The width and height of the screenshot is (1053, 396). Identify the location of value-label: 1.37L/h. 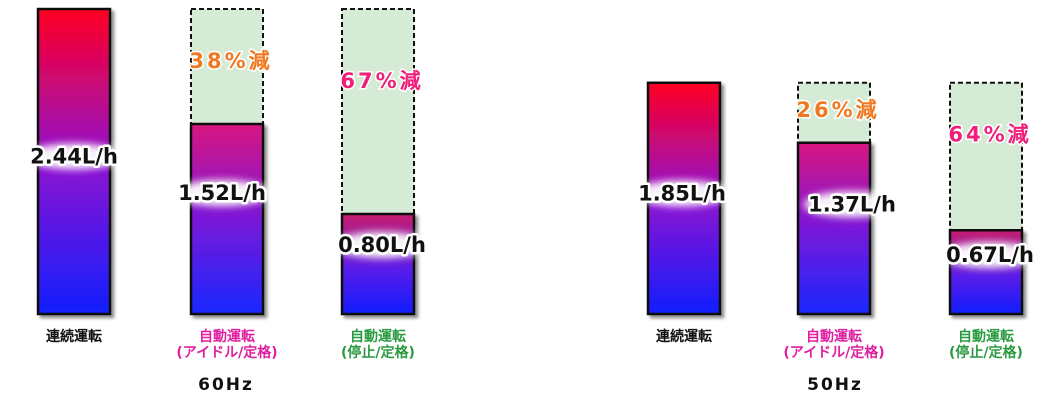
(852, 204).